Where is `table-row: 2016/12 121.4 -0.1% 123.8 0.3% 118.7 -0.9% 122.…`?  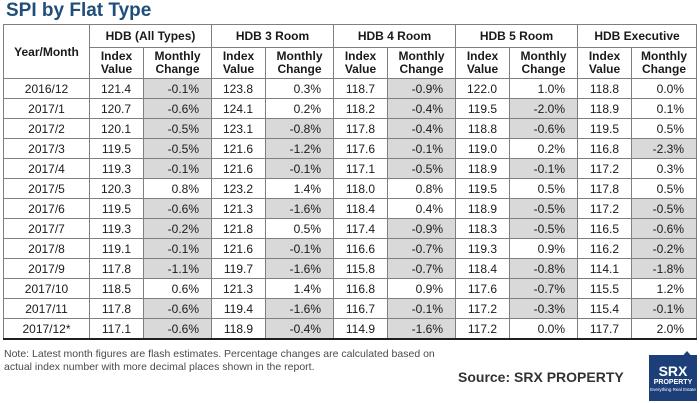
table-row: 2016/12 121.4 -0.1% 123.8 0.3% 118.7 -0.9% 122.… is located at coordinates (350, 88).